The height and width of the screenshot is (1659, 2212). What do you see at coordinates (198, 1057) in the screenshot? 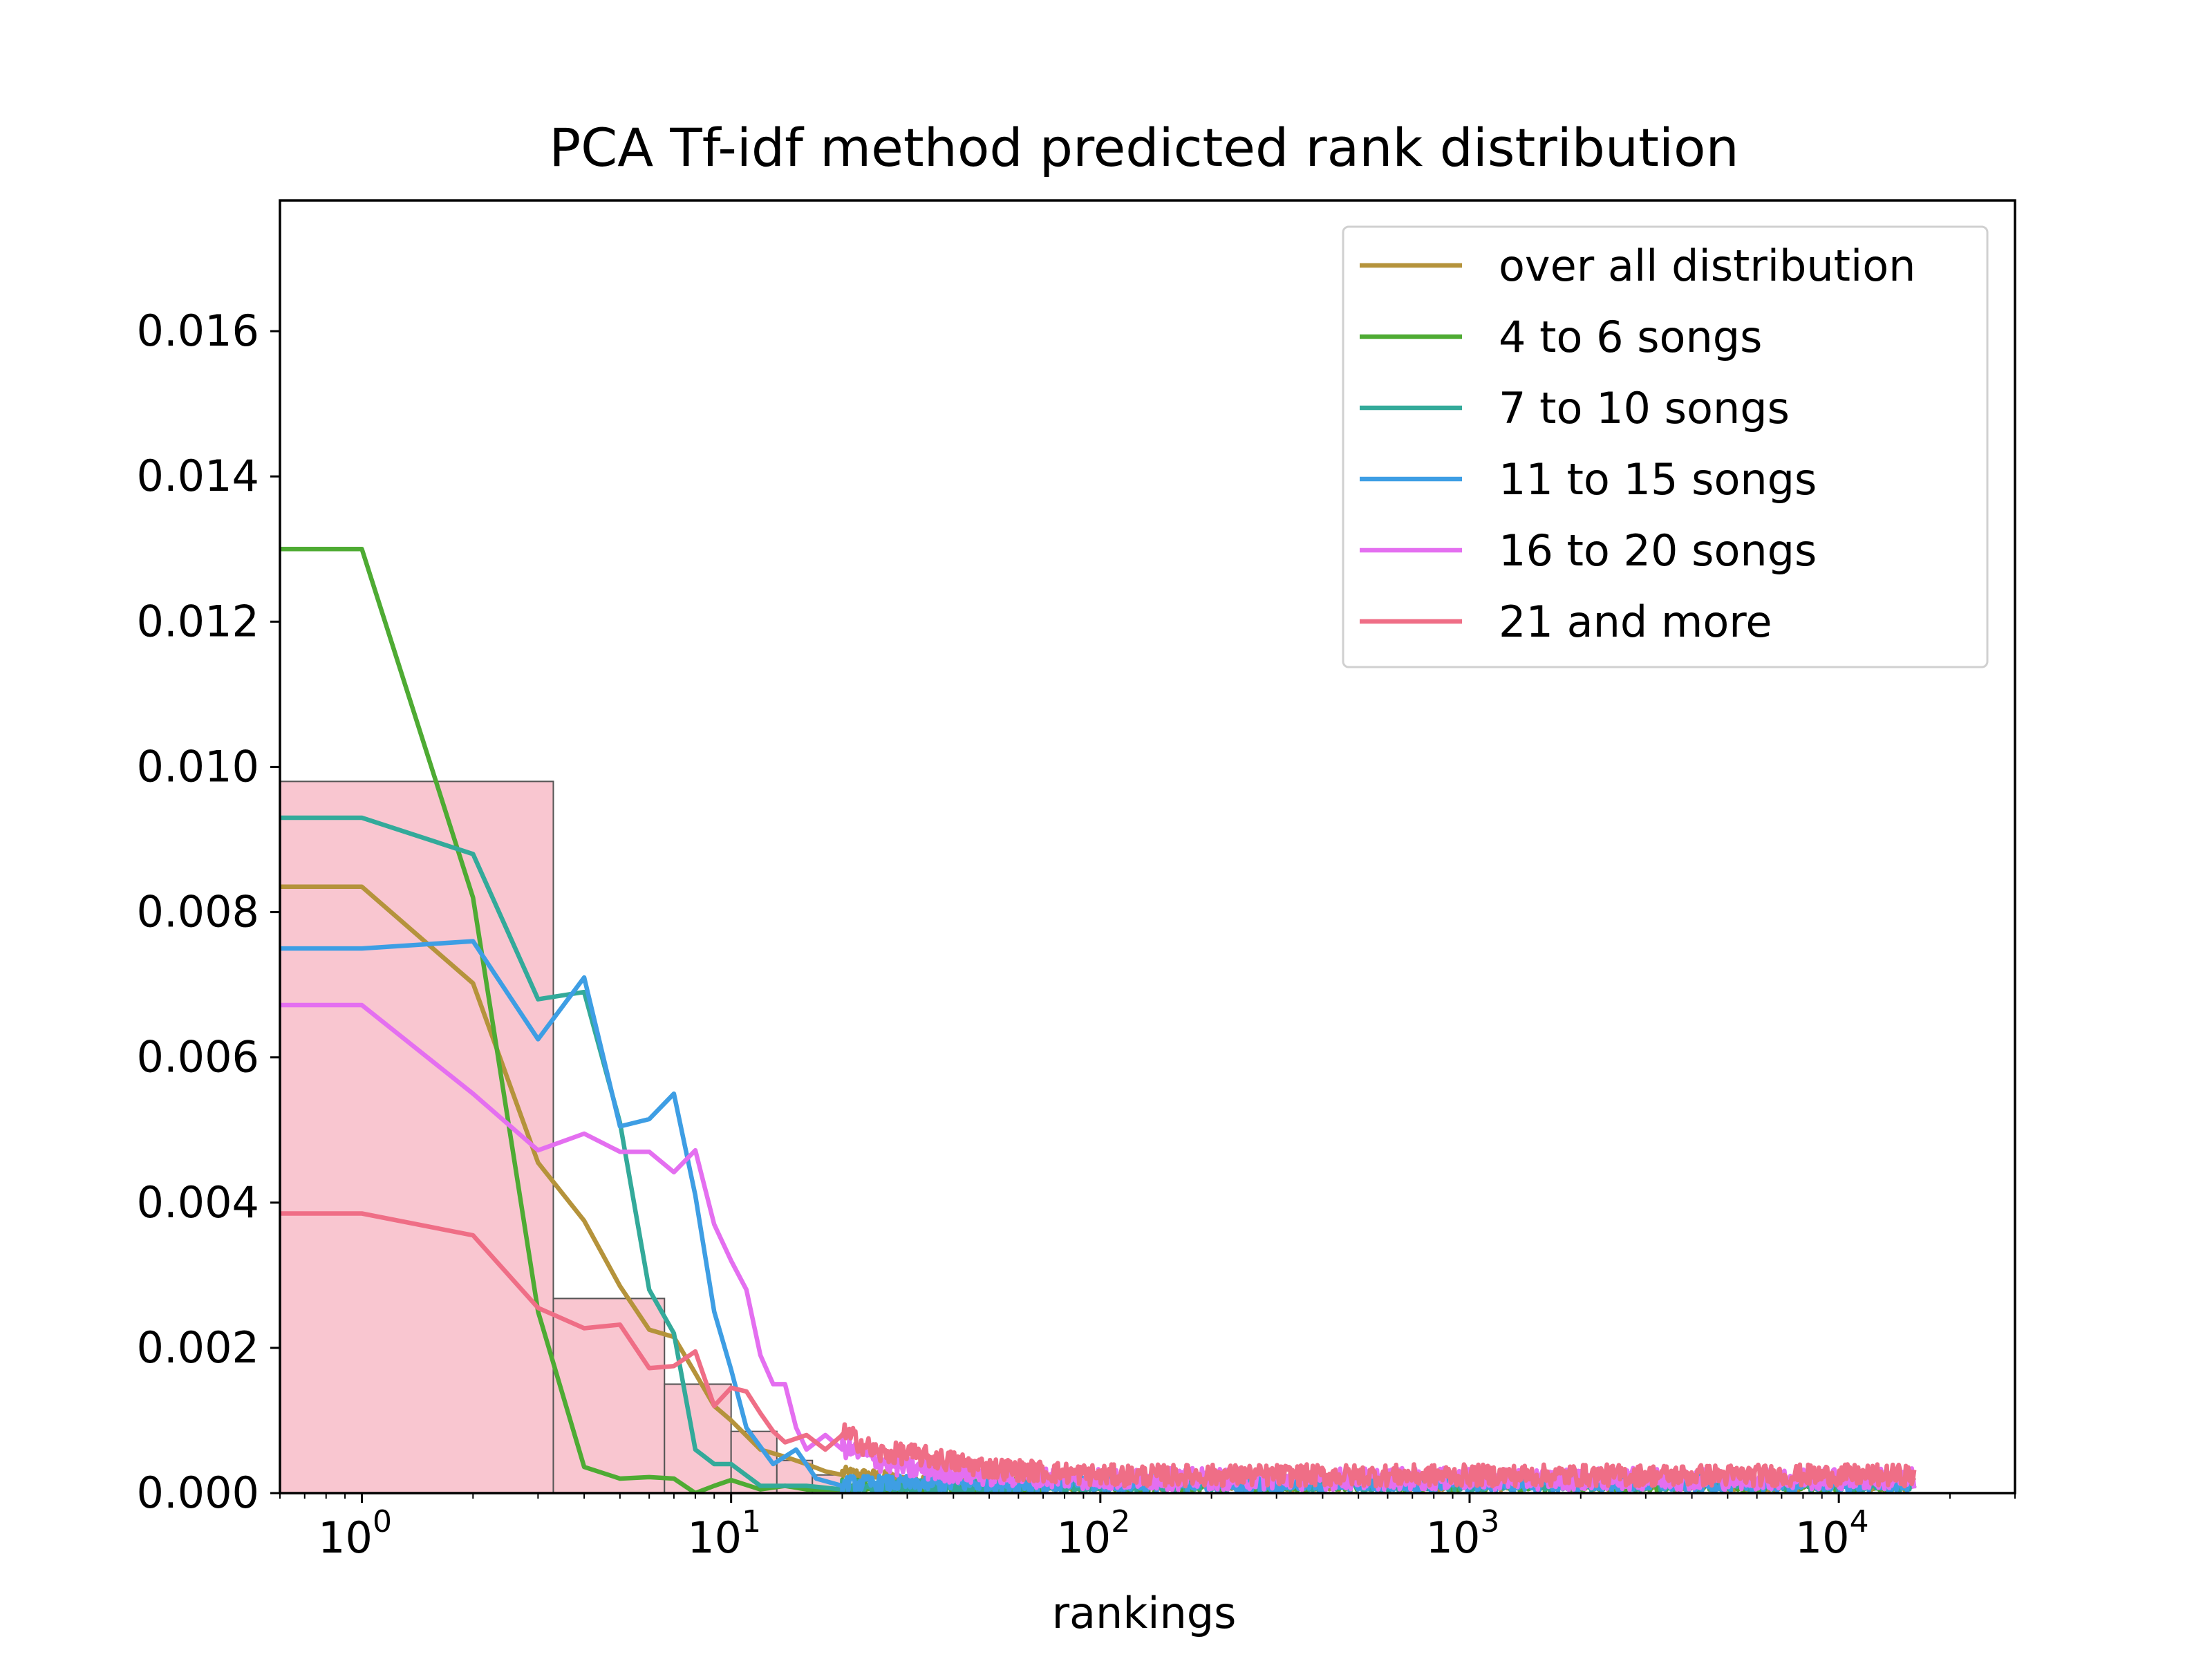
I see `y-tick-label: 0.006` at bounding box center [198, 1057].